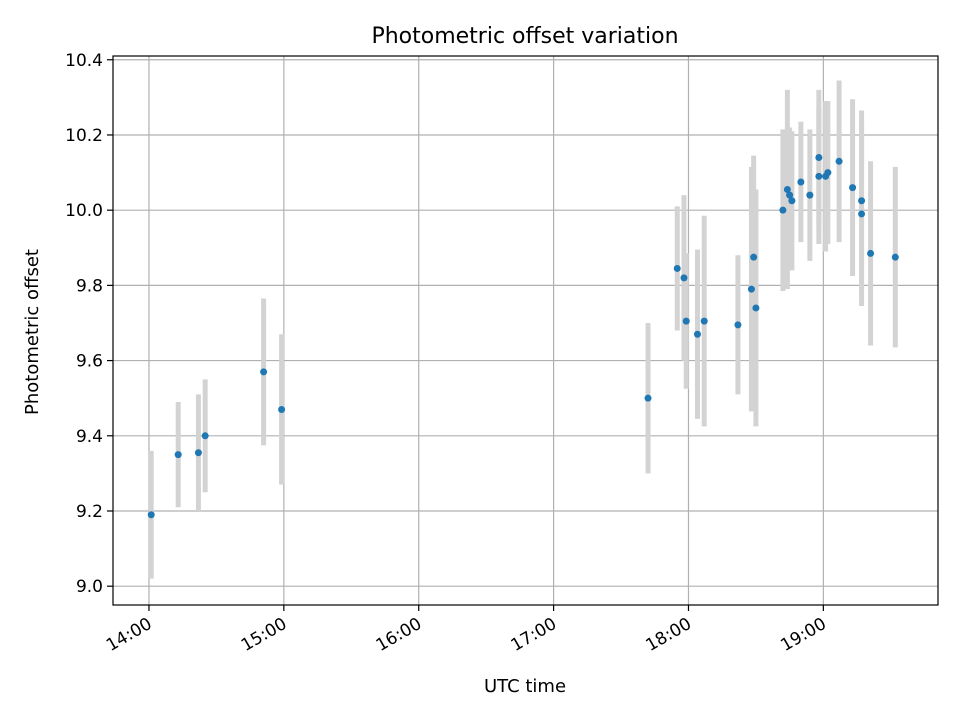 The image size is (960, 720). What do you see at coordinates (399, 635) in the screenshot?
I see `x-tick-label: 16:00` at bounding box center [399, 635].